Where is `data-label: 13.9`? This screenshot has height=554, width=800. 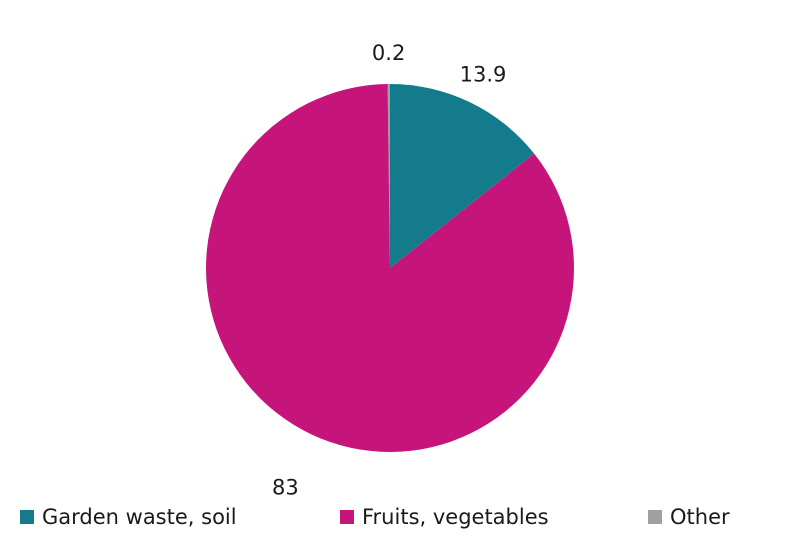 data-label: 13.9 is located at coordinates (483, 74).